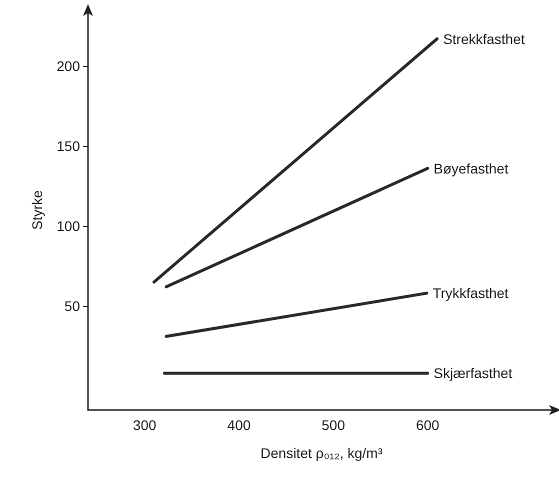 The height and width of the screenshot is (479, 559). I want to click on y-tick-label: 50, so click(72, 306).